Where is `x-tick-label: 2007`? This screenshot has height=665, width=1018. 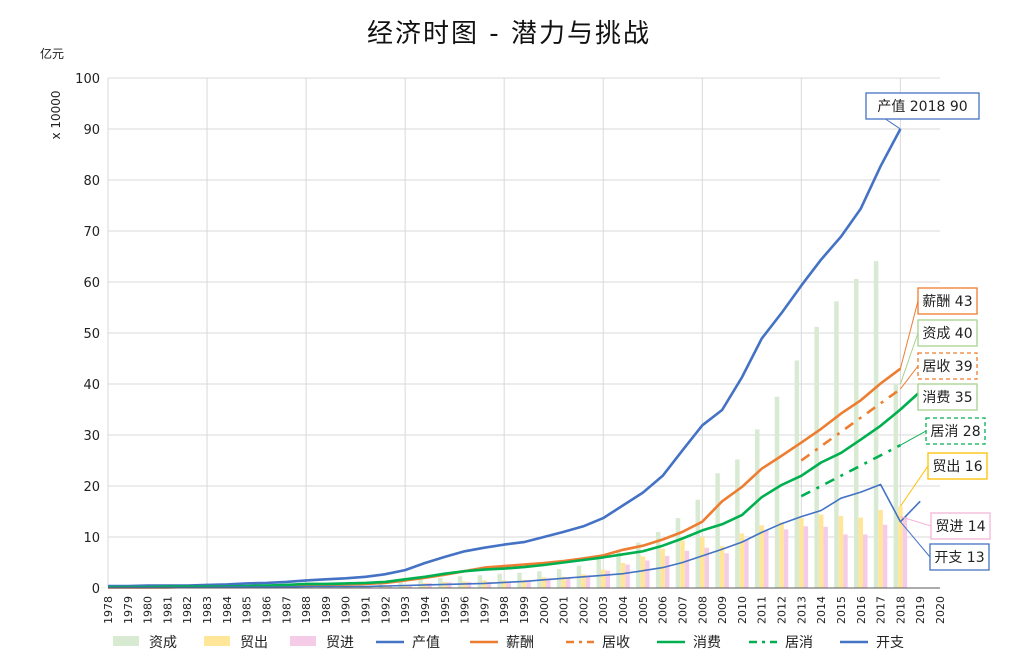 x-tick-label: 2007 is located at coordinates (682, 610).